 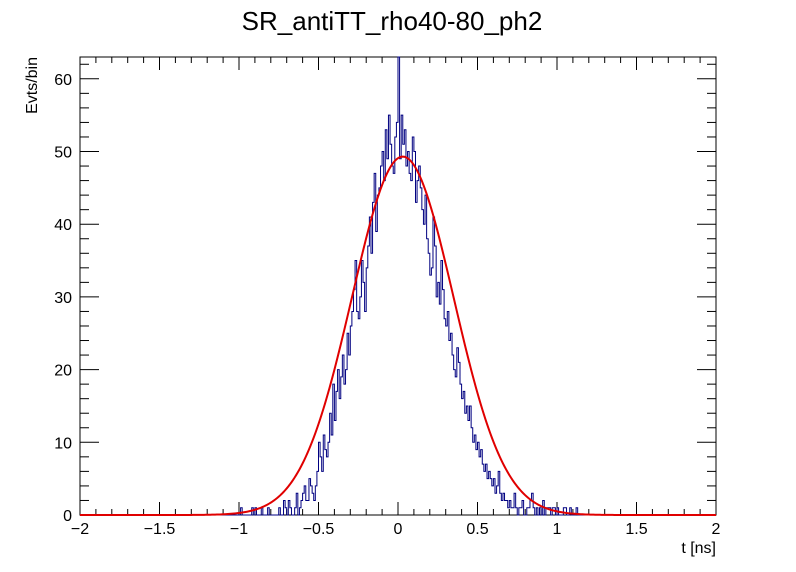 I want to click on y-tick-label: 10, so click(x=63, y=443).